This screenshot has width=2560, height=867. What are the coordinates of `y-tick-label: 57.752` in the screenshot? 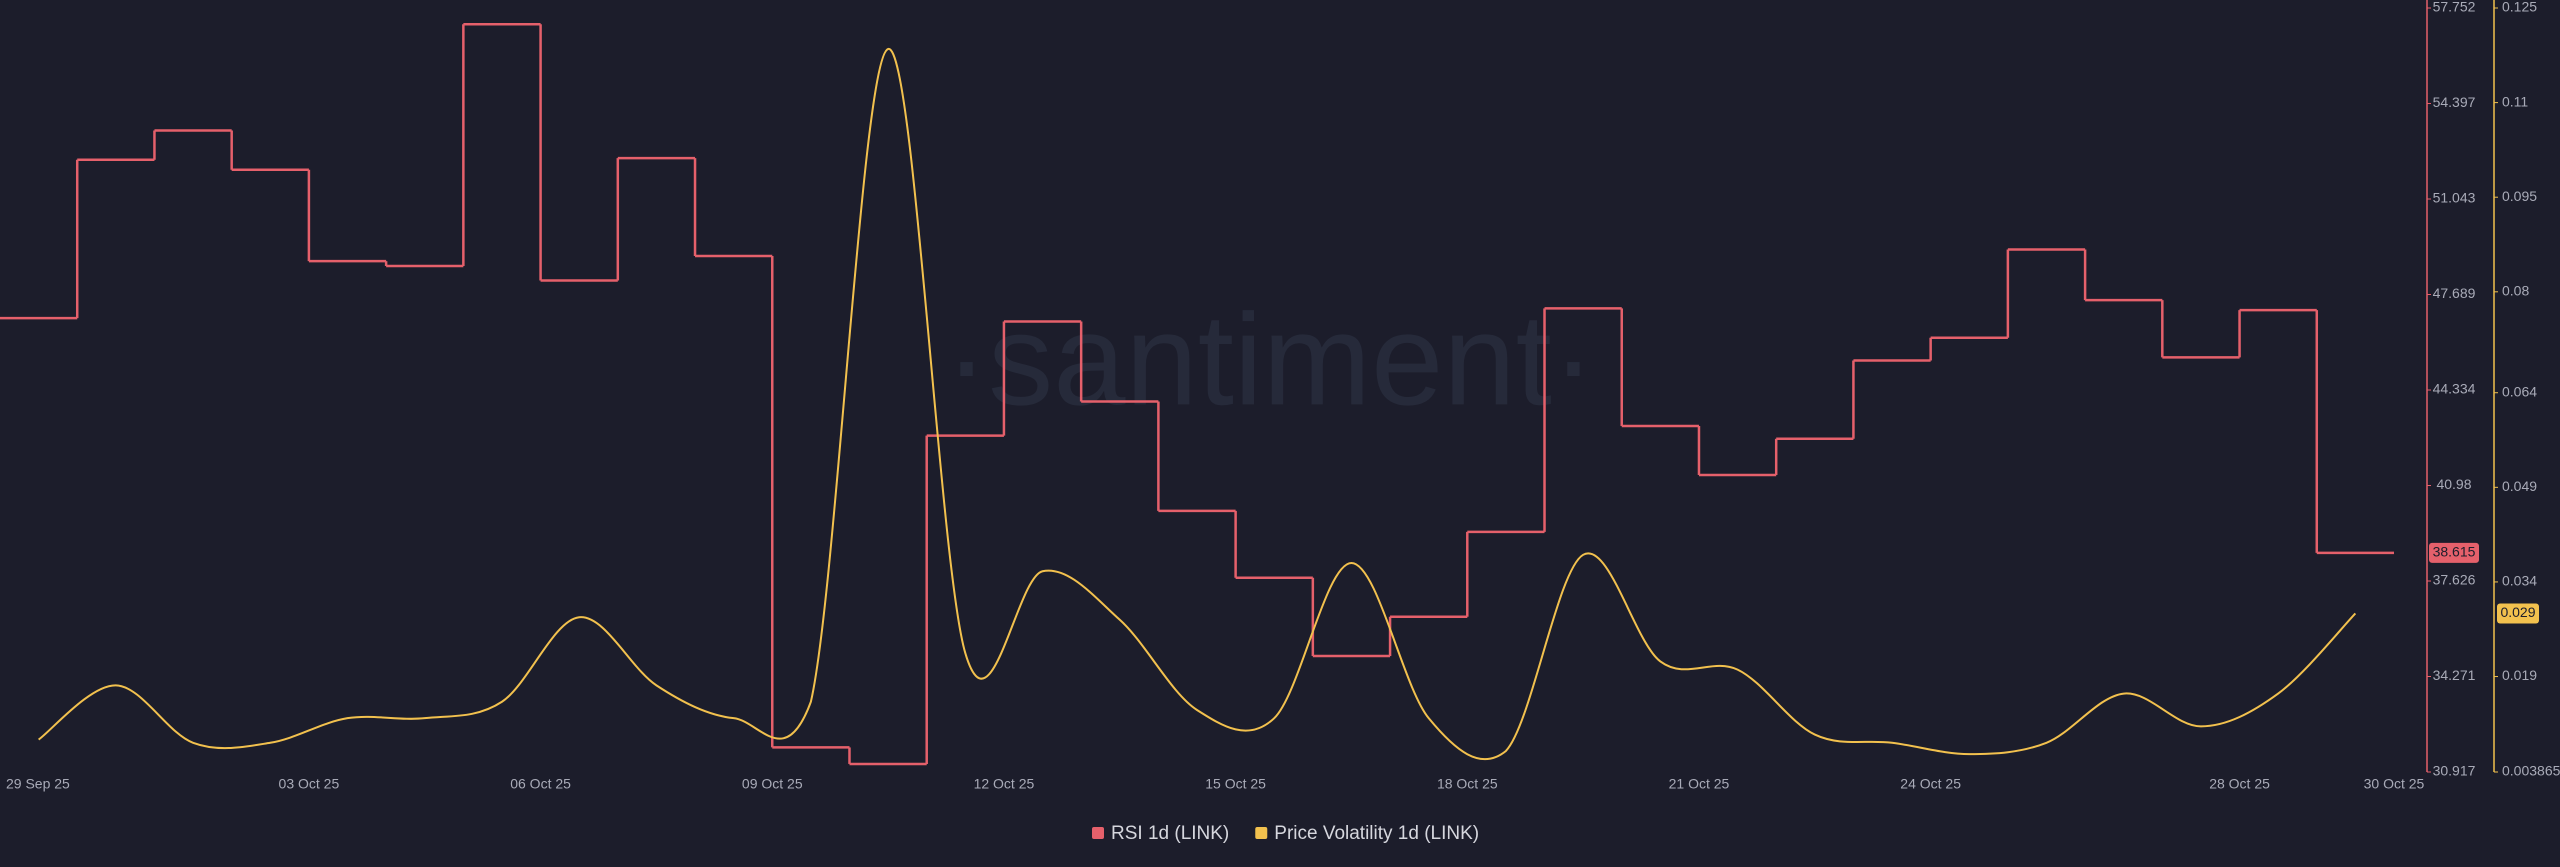 It's located at (2454, 7).